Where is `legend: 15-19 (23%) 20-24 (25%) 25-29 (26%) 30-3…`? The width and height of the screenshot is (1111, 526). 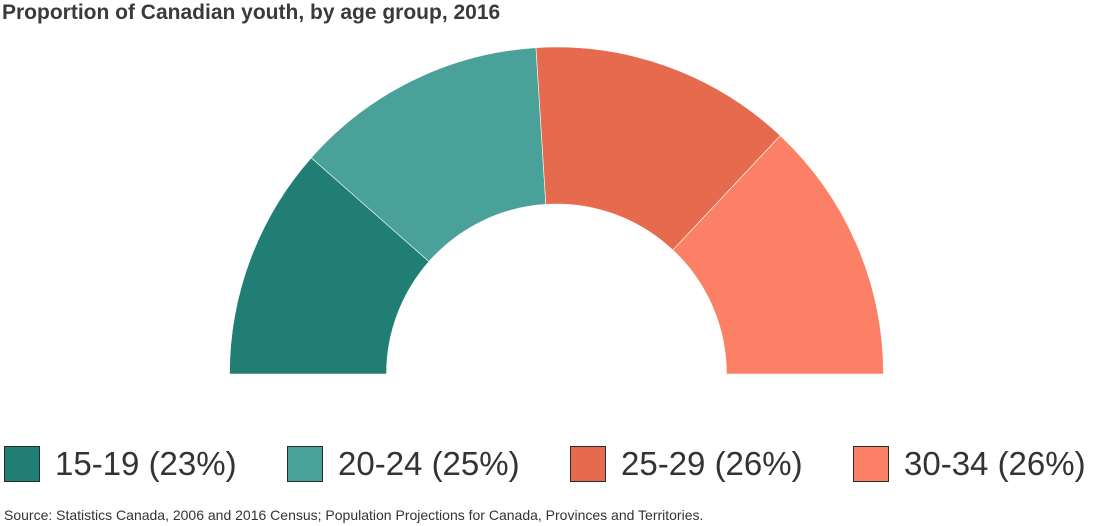 legend: 15-19 (23%) 20-24 (25%) 25-29 (26%) 30-3… is located at coordinates (557, 464).